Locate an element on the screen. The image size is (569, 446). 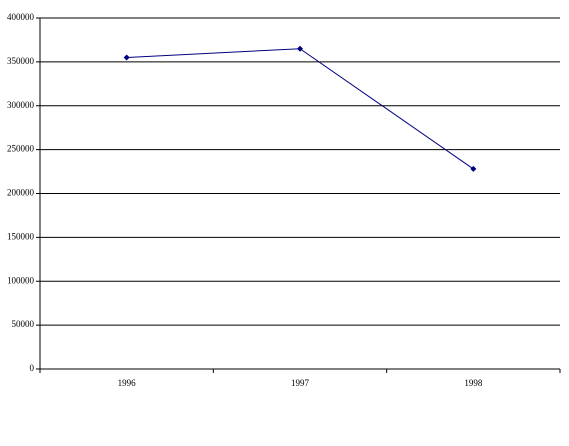
y-tick-label: 100000 is located at coordinates (21, 280).